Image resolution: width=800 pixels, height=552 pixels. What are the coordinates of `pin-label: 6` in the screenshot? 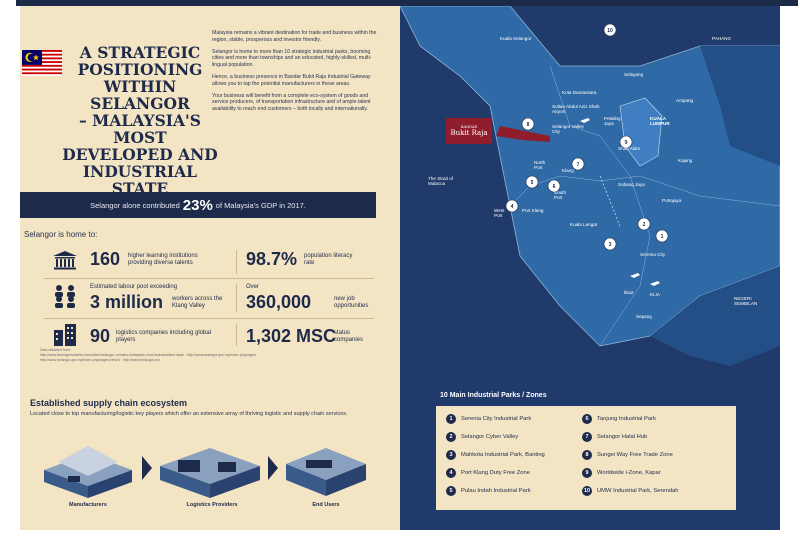 It's located at (554, 187).